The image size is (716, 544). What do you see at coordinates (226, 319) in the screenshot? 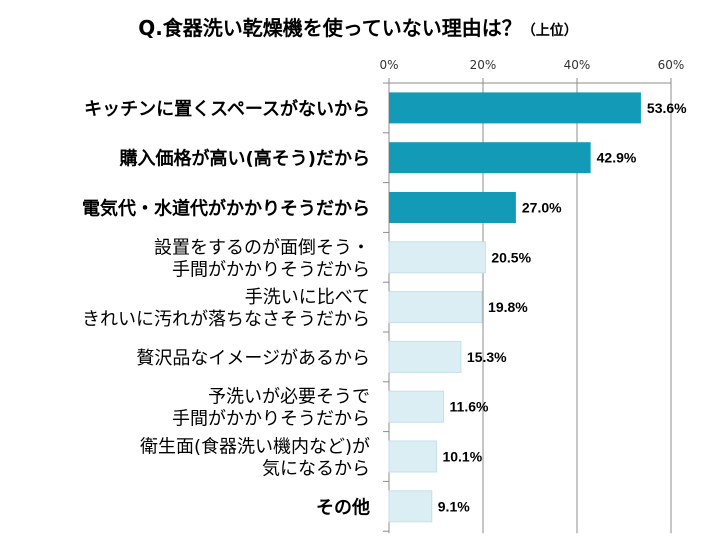
I see `category-label: きれいに汚れが落ちなさそうだから` at bounding box center [226, 319].